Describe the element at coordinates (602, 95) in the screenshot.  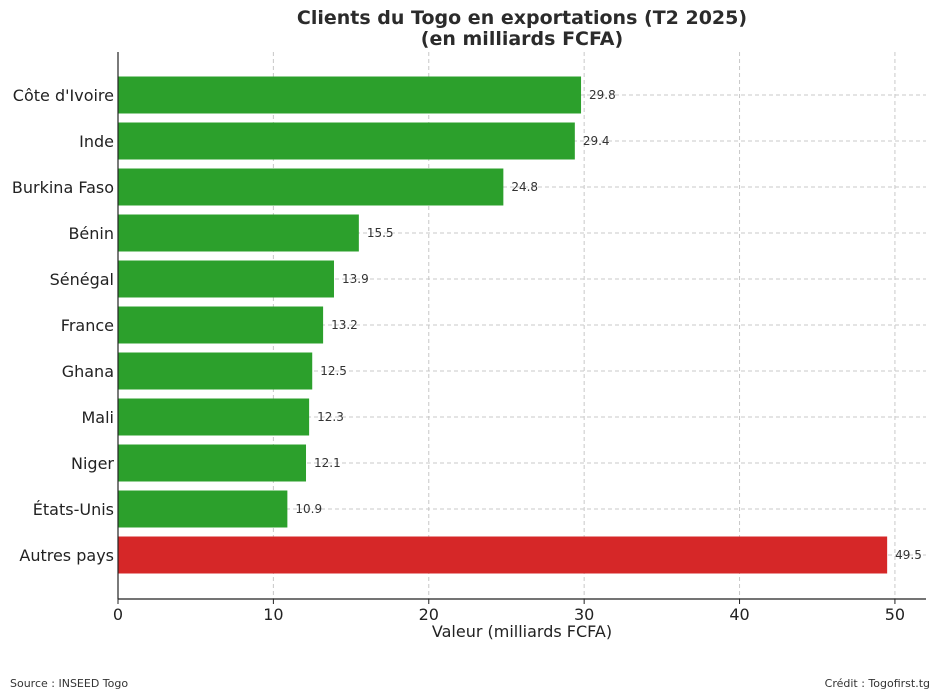
I see `value-label: 29.8` at that location.